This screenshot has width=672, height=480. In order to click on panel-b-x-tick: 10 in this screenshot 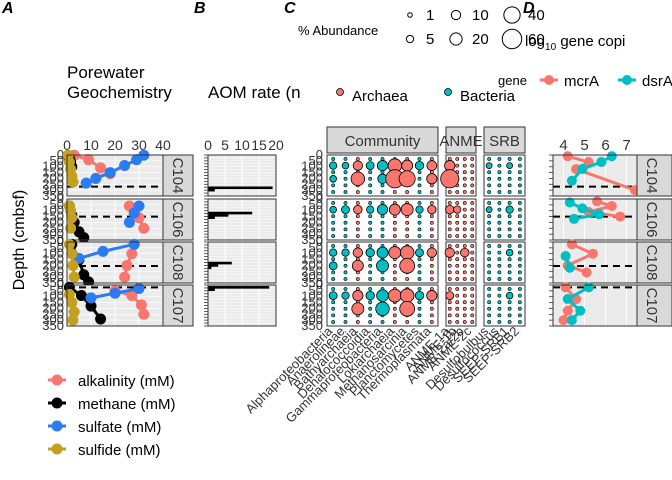, I will do `click(242, 145)`.